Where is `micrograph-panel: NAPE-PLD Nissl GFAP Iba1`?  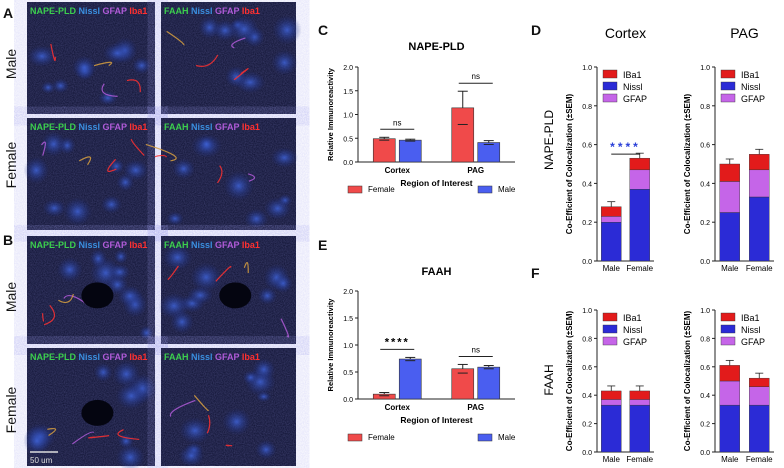 micrograph-panel: NAPE-PLD Nissl GFAP Iba1 is located at coordinates (89, 174).